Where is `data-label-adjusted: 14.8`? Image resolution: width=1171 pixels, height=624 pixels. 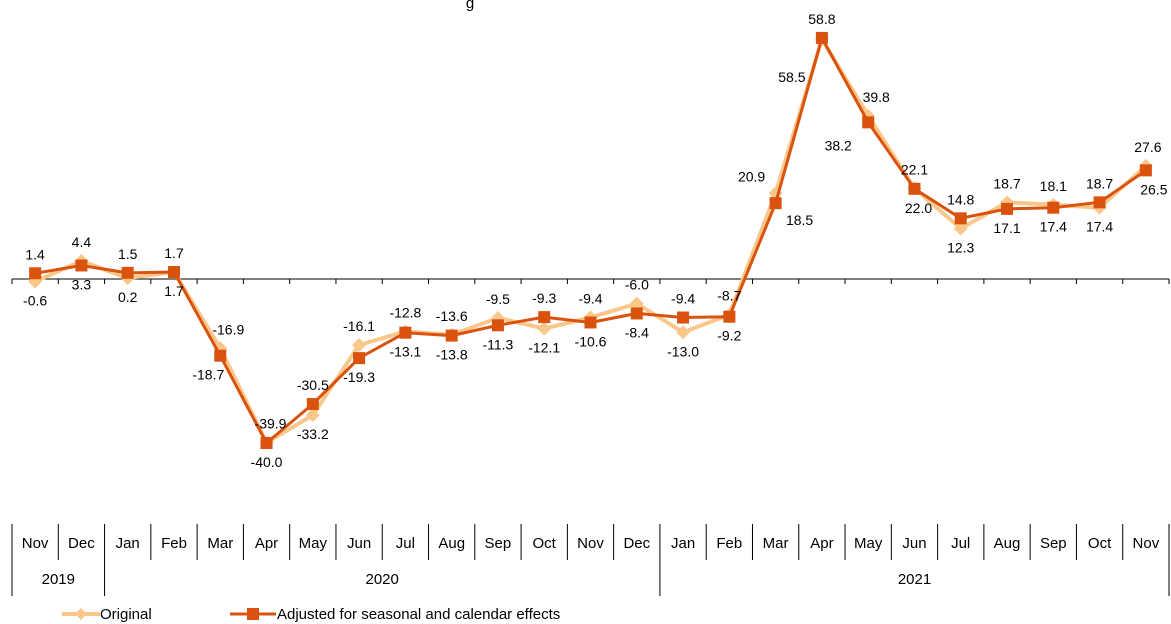
data-label-adjusted: 14.8 is located at coordinates (960, 199).